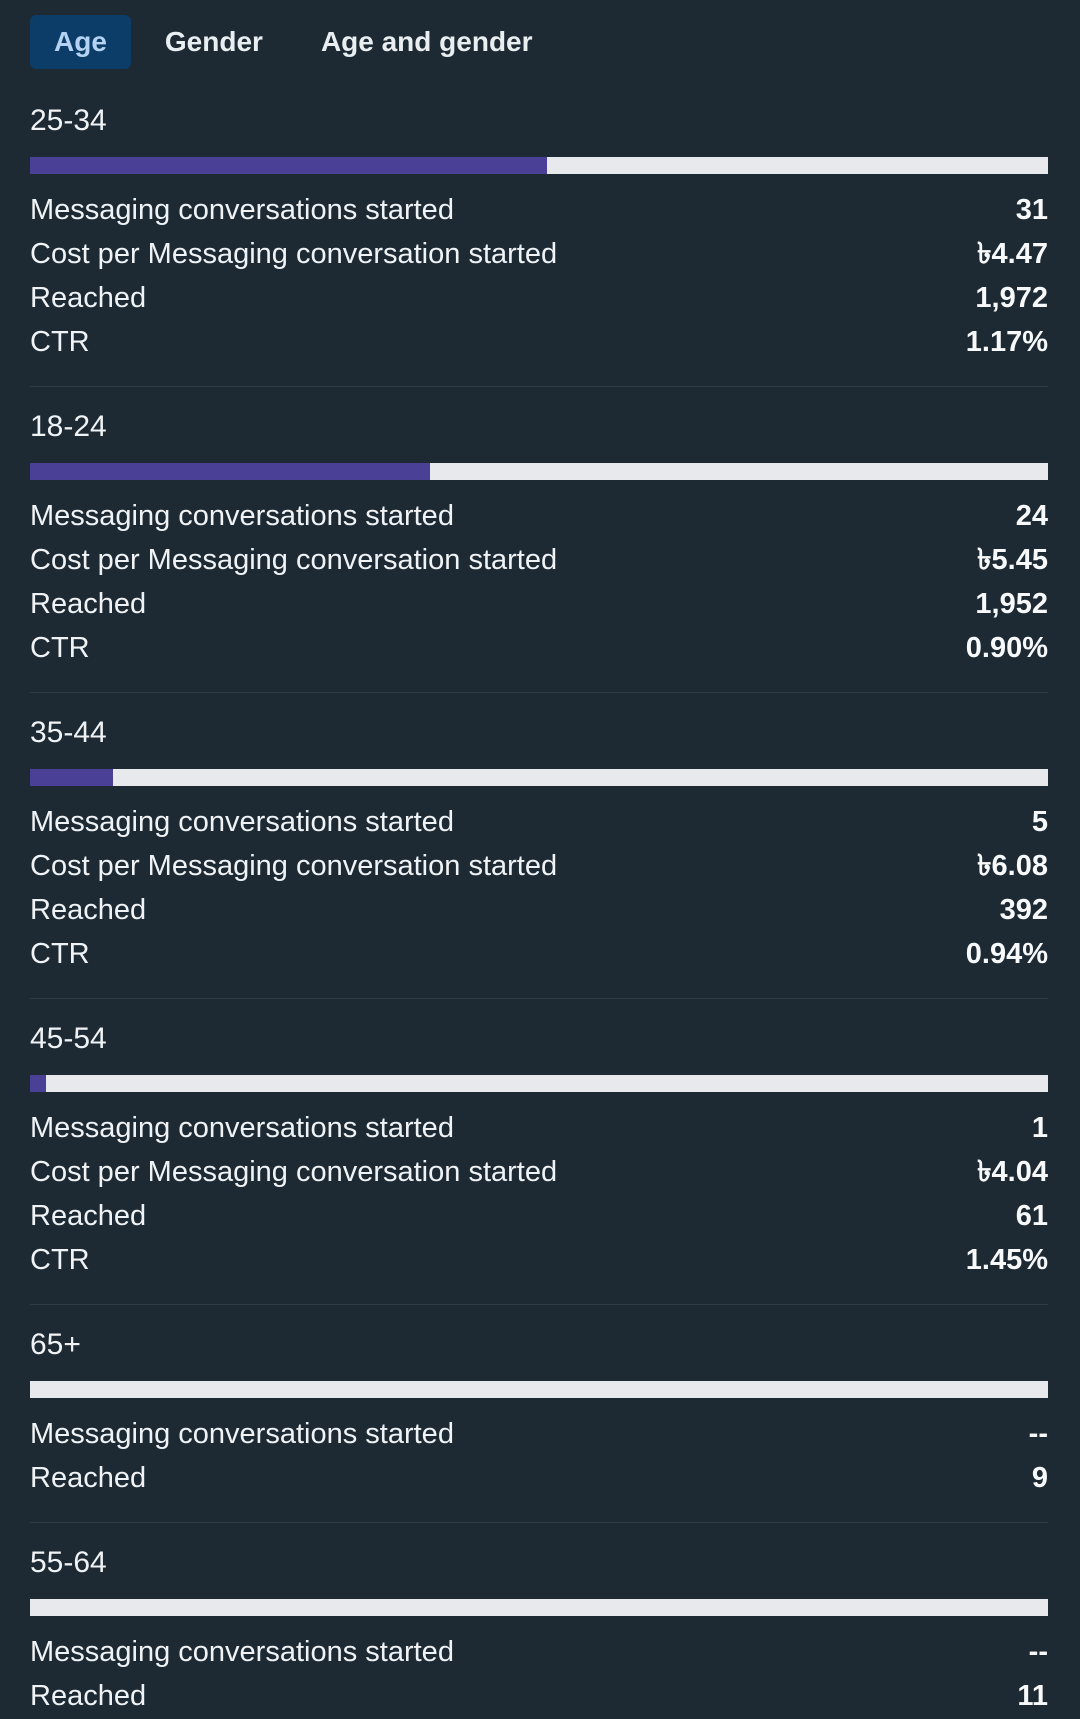 The image size is (1080, 1719). I want to click on metric-row: Reached 11, so click(539, 1696).